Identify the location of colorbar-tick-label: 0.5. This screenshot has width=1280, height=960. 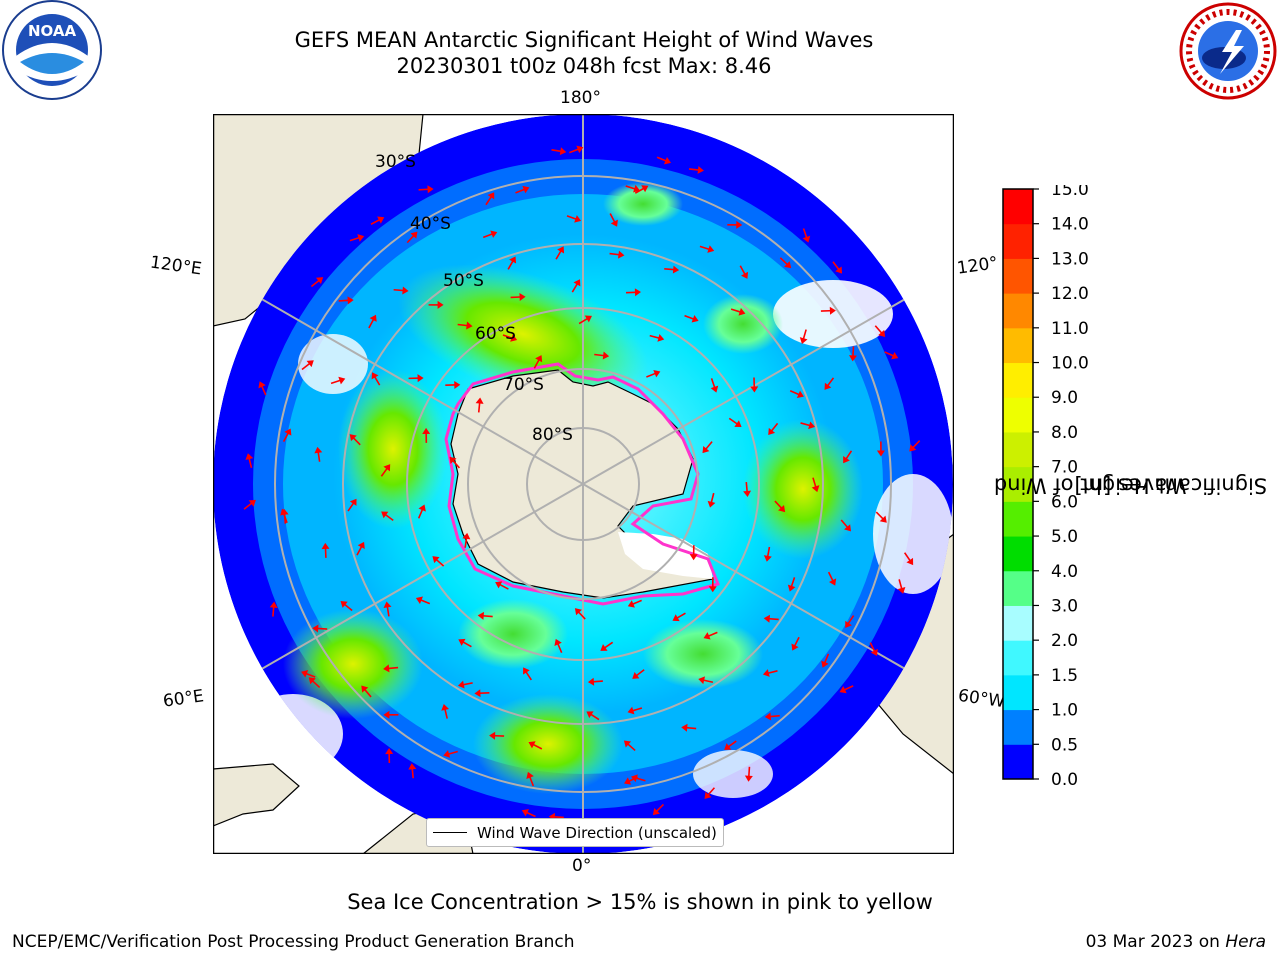
(1064, 745).